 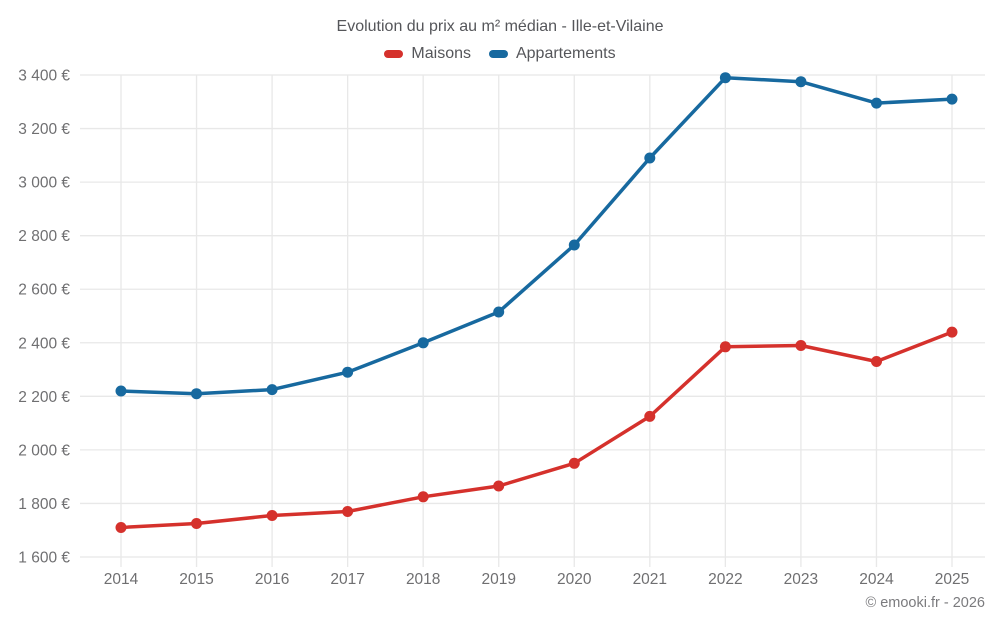 I want to click on y-tick-label: 3 400 €, so click(x=44, y=76).